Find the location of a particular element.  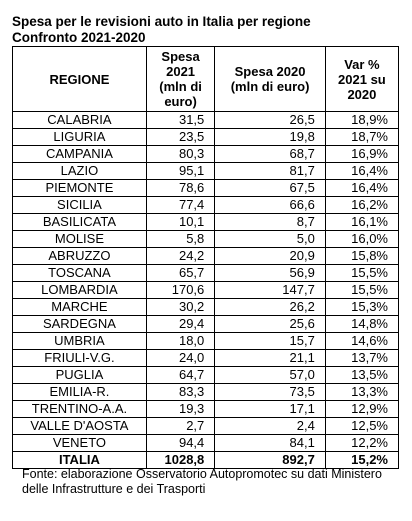

table-row: TOSCANA 65,7 56,9 15,5% is located at coordinates (206, 273).